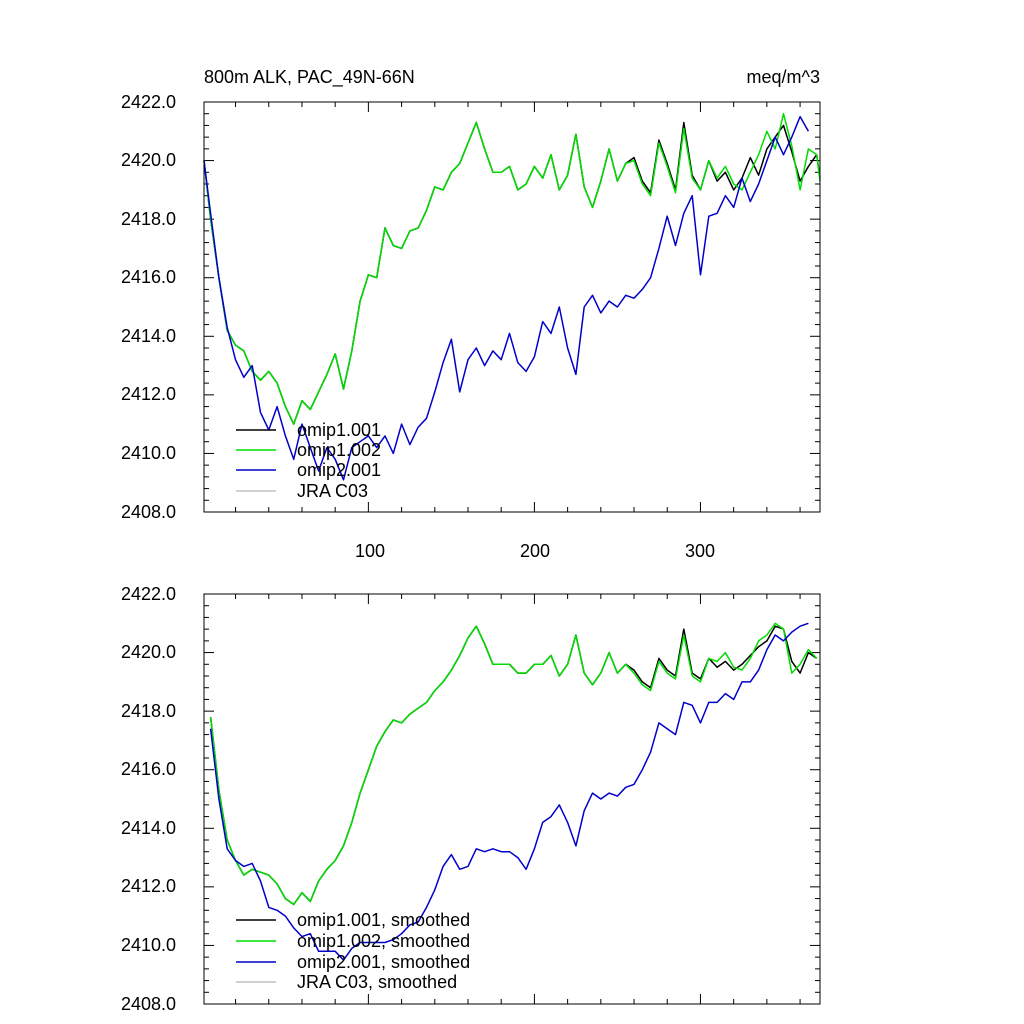 The width and height of the screenshot is (1024, 1024). What do you see at coordinates (383, 920) in the screenshot?
I see `legend-label: omip1.001, smoothed` at bounding box center [383, 920].